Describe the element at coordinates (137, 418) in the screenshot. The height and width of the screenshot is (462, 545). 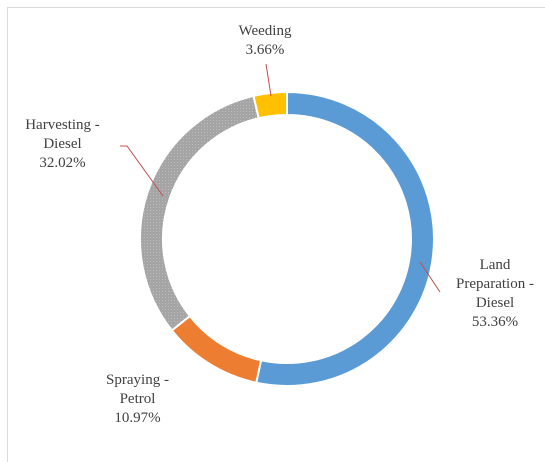
I see `value-label: 10.97%` at that location.